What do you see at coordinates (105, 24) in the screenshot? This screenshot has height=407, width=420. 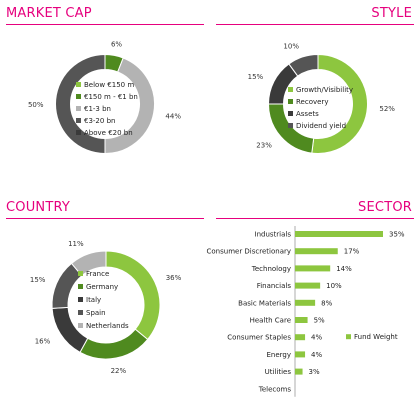 I see `market-cap-rule` at bounding box center [105, 24].